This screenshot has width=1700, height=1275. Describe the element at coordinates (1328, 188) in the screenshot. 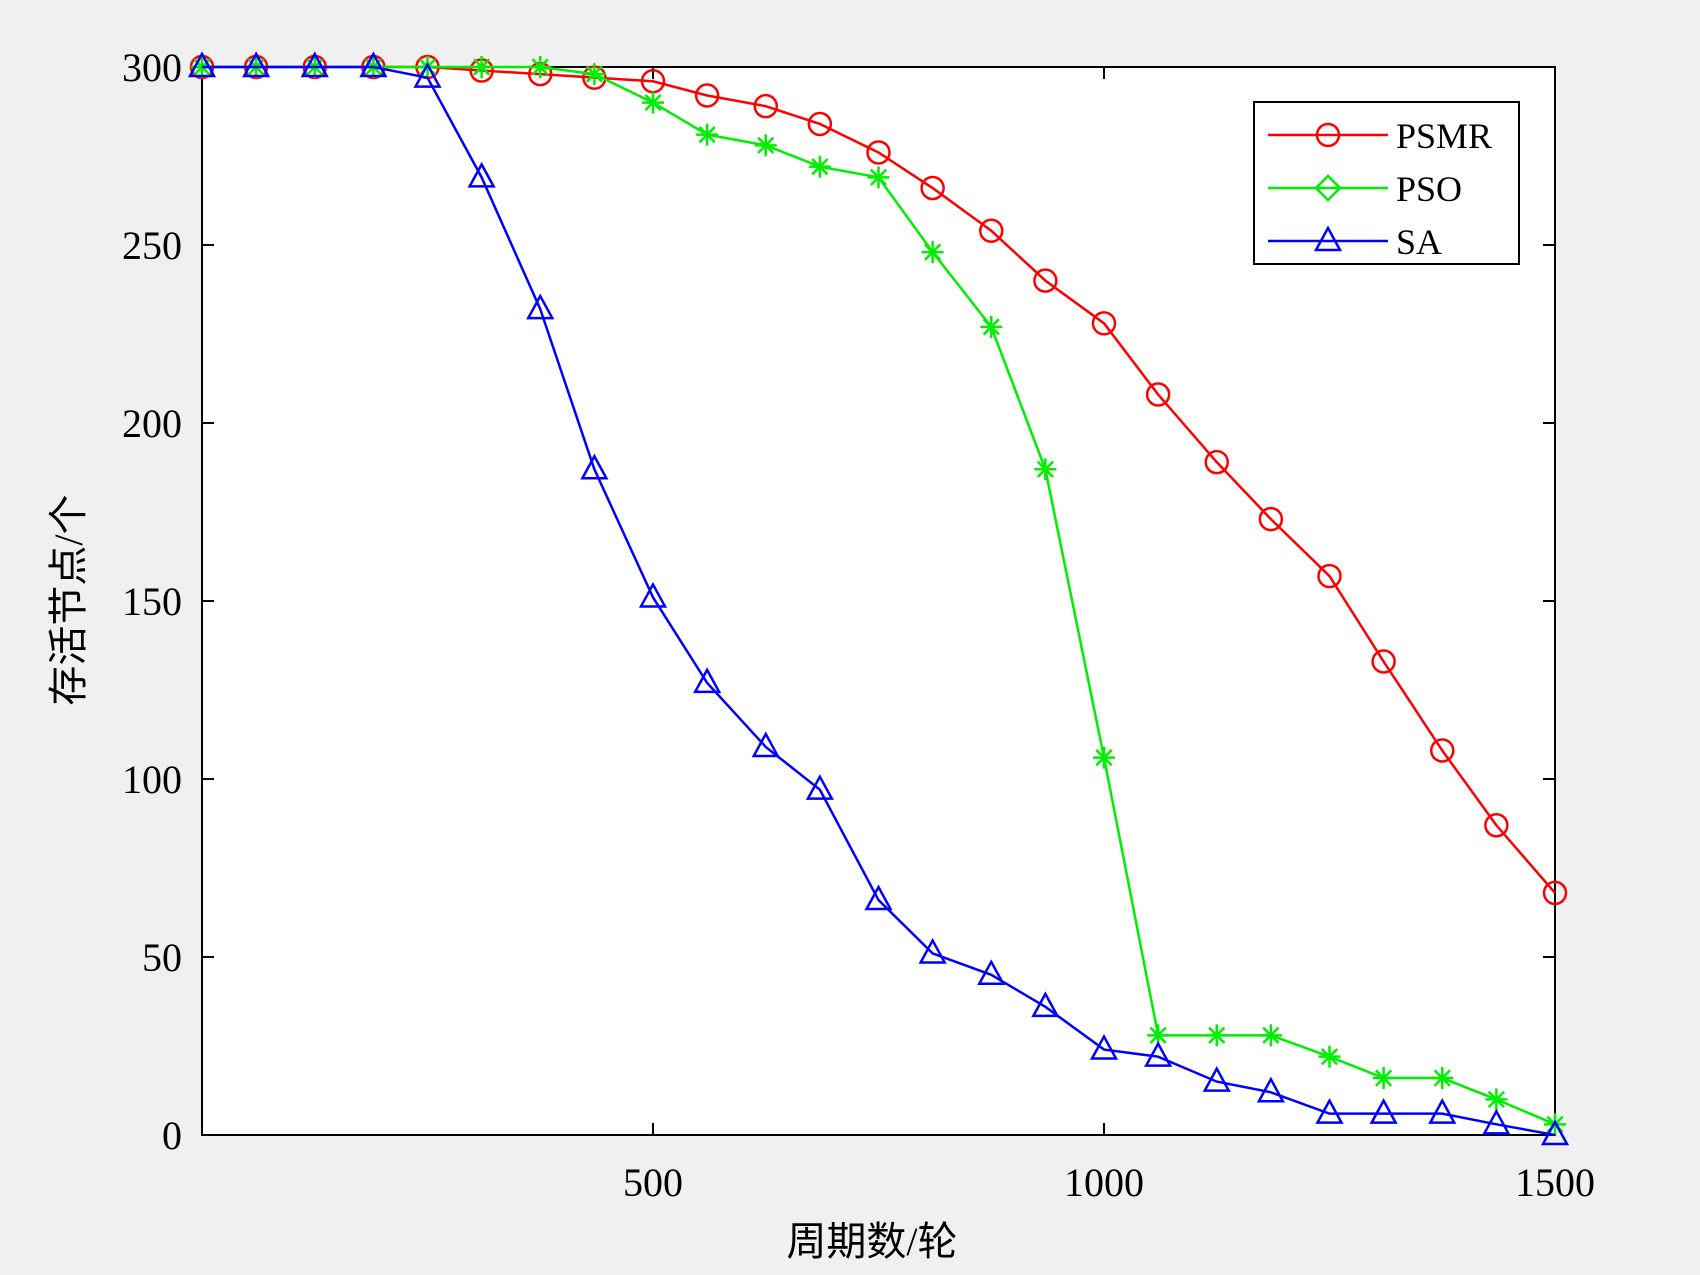

I see `data-point-diamond` at that location.